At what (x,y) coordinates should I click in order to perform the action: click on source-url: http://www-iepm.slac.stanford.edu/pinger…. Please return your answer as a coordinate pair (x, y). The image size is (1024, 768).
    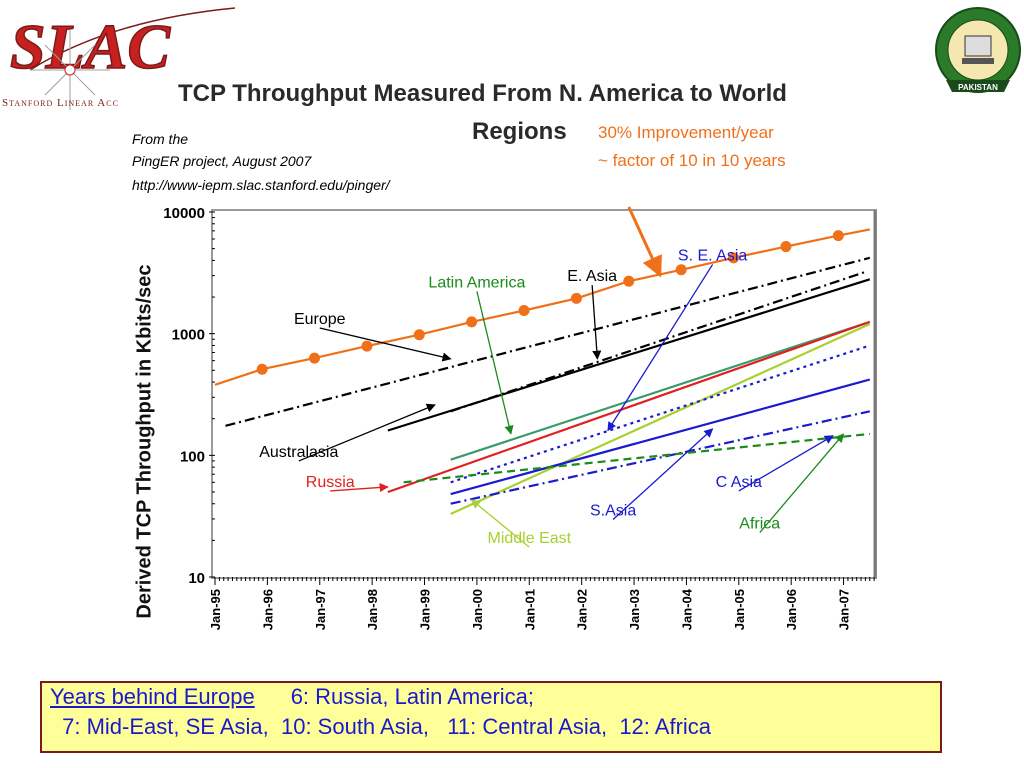
    Looking at the image, I should click on (261, 185).